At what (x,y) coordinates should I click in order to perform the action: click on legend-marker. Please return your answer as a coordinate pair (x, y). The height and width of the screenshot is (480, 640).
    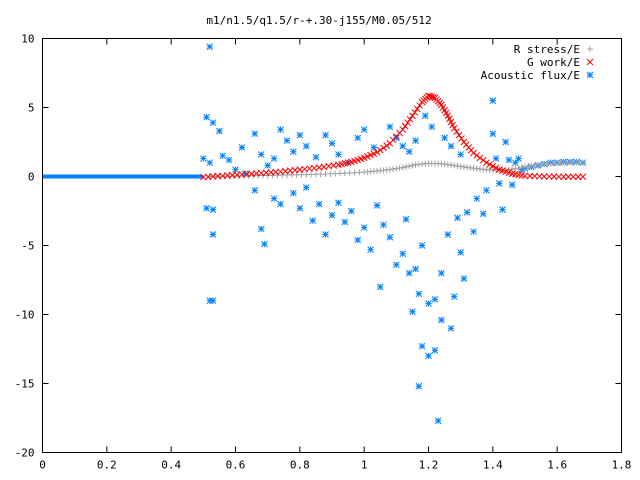
    Looking at the image, I should click on (590, 75).